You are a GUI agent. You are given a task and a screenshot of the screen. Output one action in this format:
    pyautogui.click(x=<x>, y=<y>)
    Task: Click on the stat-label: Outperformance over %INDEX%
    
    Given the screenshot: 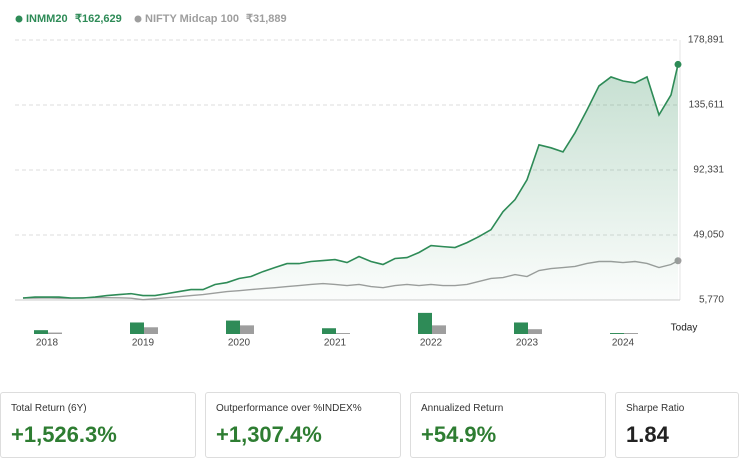 What is the action you would take?
    pyautogui.click(x=289, y=408)
    